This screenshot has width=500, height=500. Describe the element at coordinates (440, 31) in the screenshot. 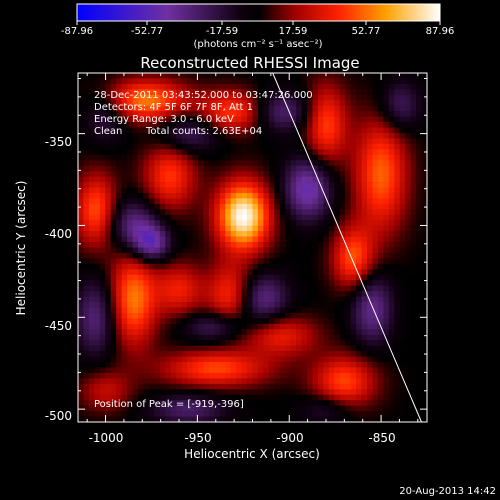

I see `colorbar-tick-5: 87.96` at that location.